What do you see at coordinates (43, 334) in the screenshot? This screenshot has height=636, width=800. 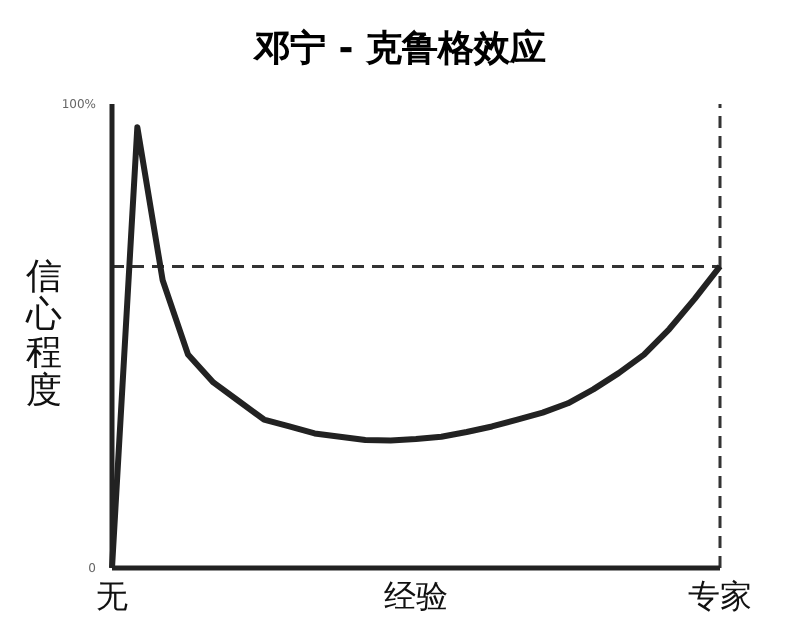 I see `y-axis-title: 信心程度` at bounding box center [43, 334].